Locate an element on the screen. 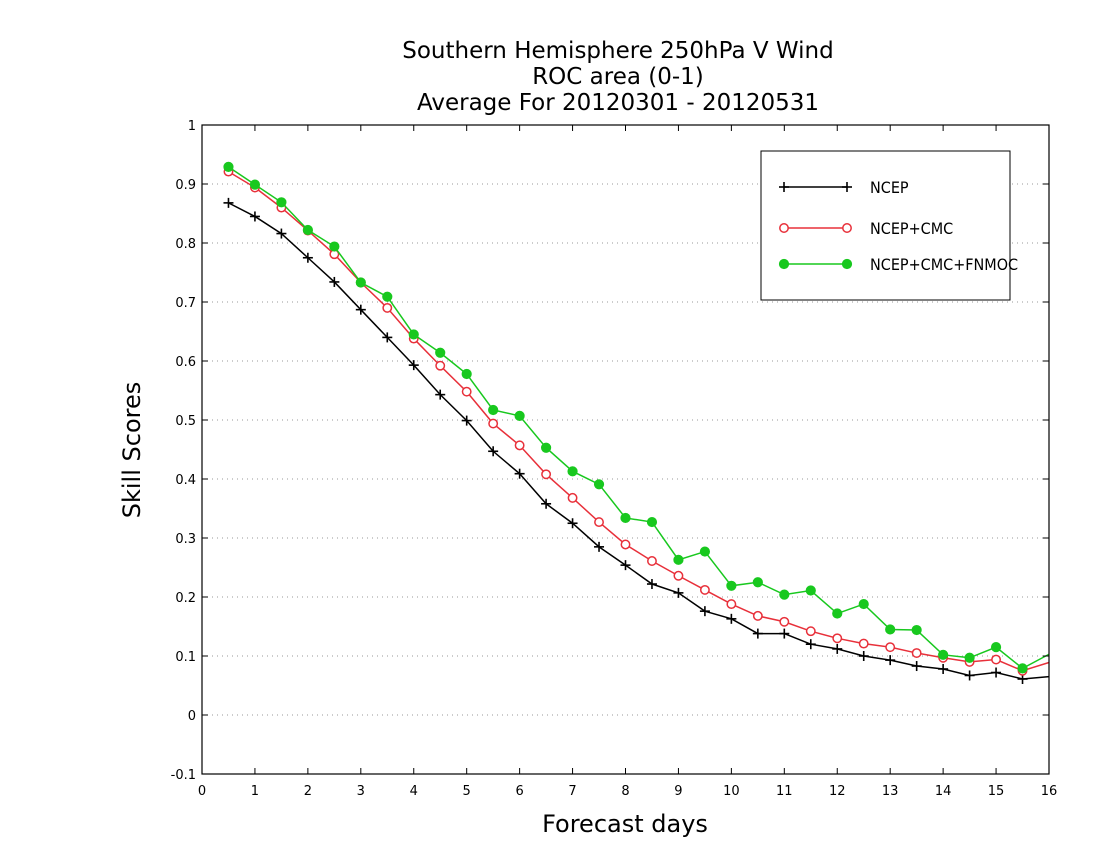 Image resolution: width=1100 pixels, height=855 pixels. y-tick-label: 0.8 is located at coordinates (185, 244).